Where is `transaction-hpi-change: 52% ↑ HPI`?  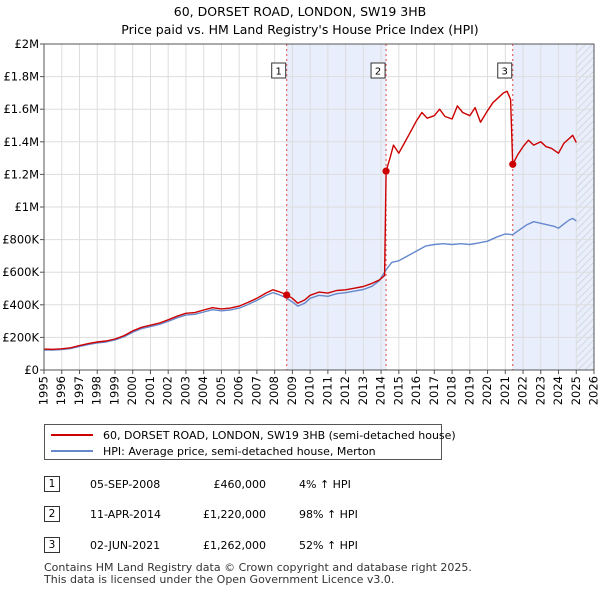
transaction-hpi-change: 52% ↑ HPI is located at coordinates (328, 545).